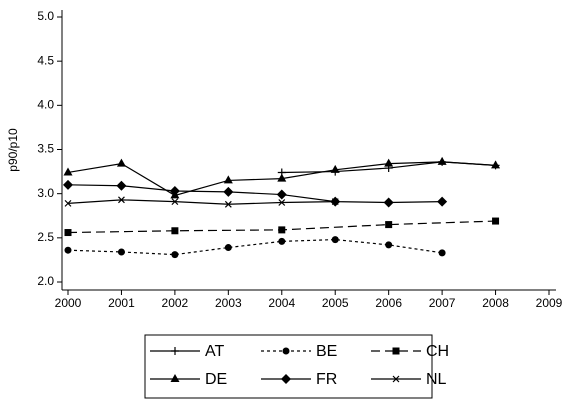 Image resolution: width=576 pixels, height=405 pixels. Describe the element at coordinates (45, 60) in the screenshot. I see `y-tick-label: 4.5` at that location.